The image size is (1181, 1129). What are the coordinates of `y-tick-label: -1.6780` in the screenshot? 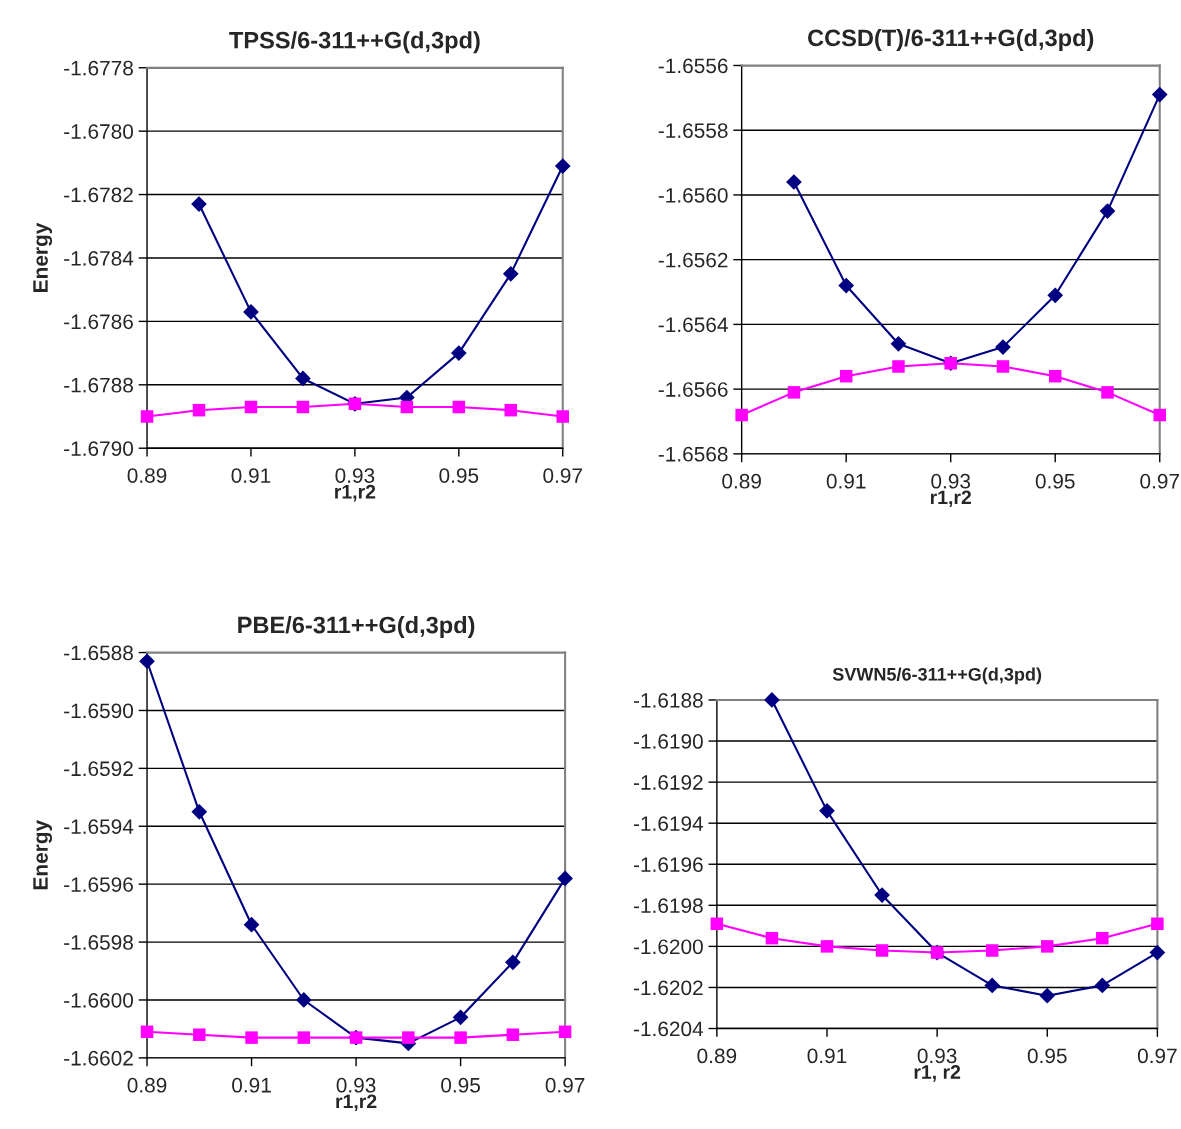 It's located at (99, 131).